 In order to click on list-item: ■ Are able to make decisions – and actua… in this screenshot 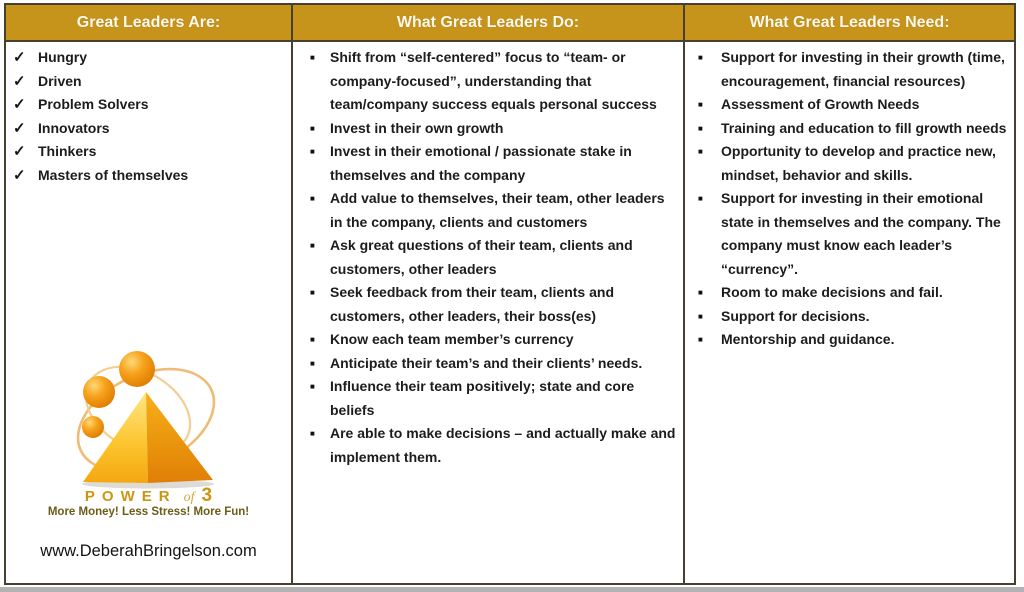, I will do `click(486, 445)`.